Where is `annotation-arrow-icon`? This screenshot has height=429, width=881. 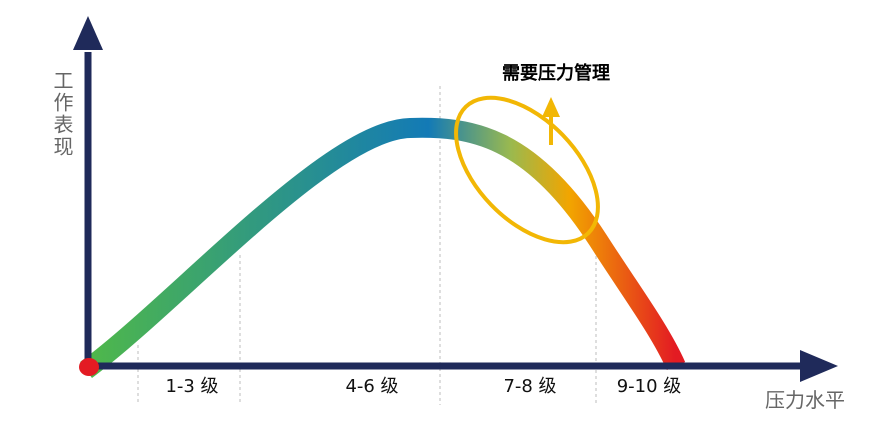
annotation-arrow-icon is located at coordinates (551, 107).